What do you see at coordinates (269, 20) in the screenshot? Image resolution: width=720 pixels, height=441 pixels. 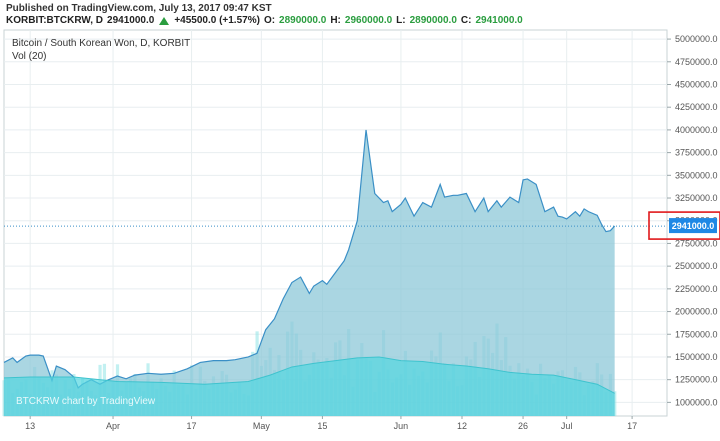 I see `open-label: O:` at bounding box center [269, 20].